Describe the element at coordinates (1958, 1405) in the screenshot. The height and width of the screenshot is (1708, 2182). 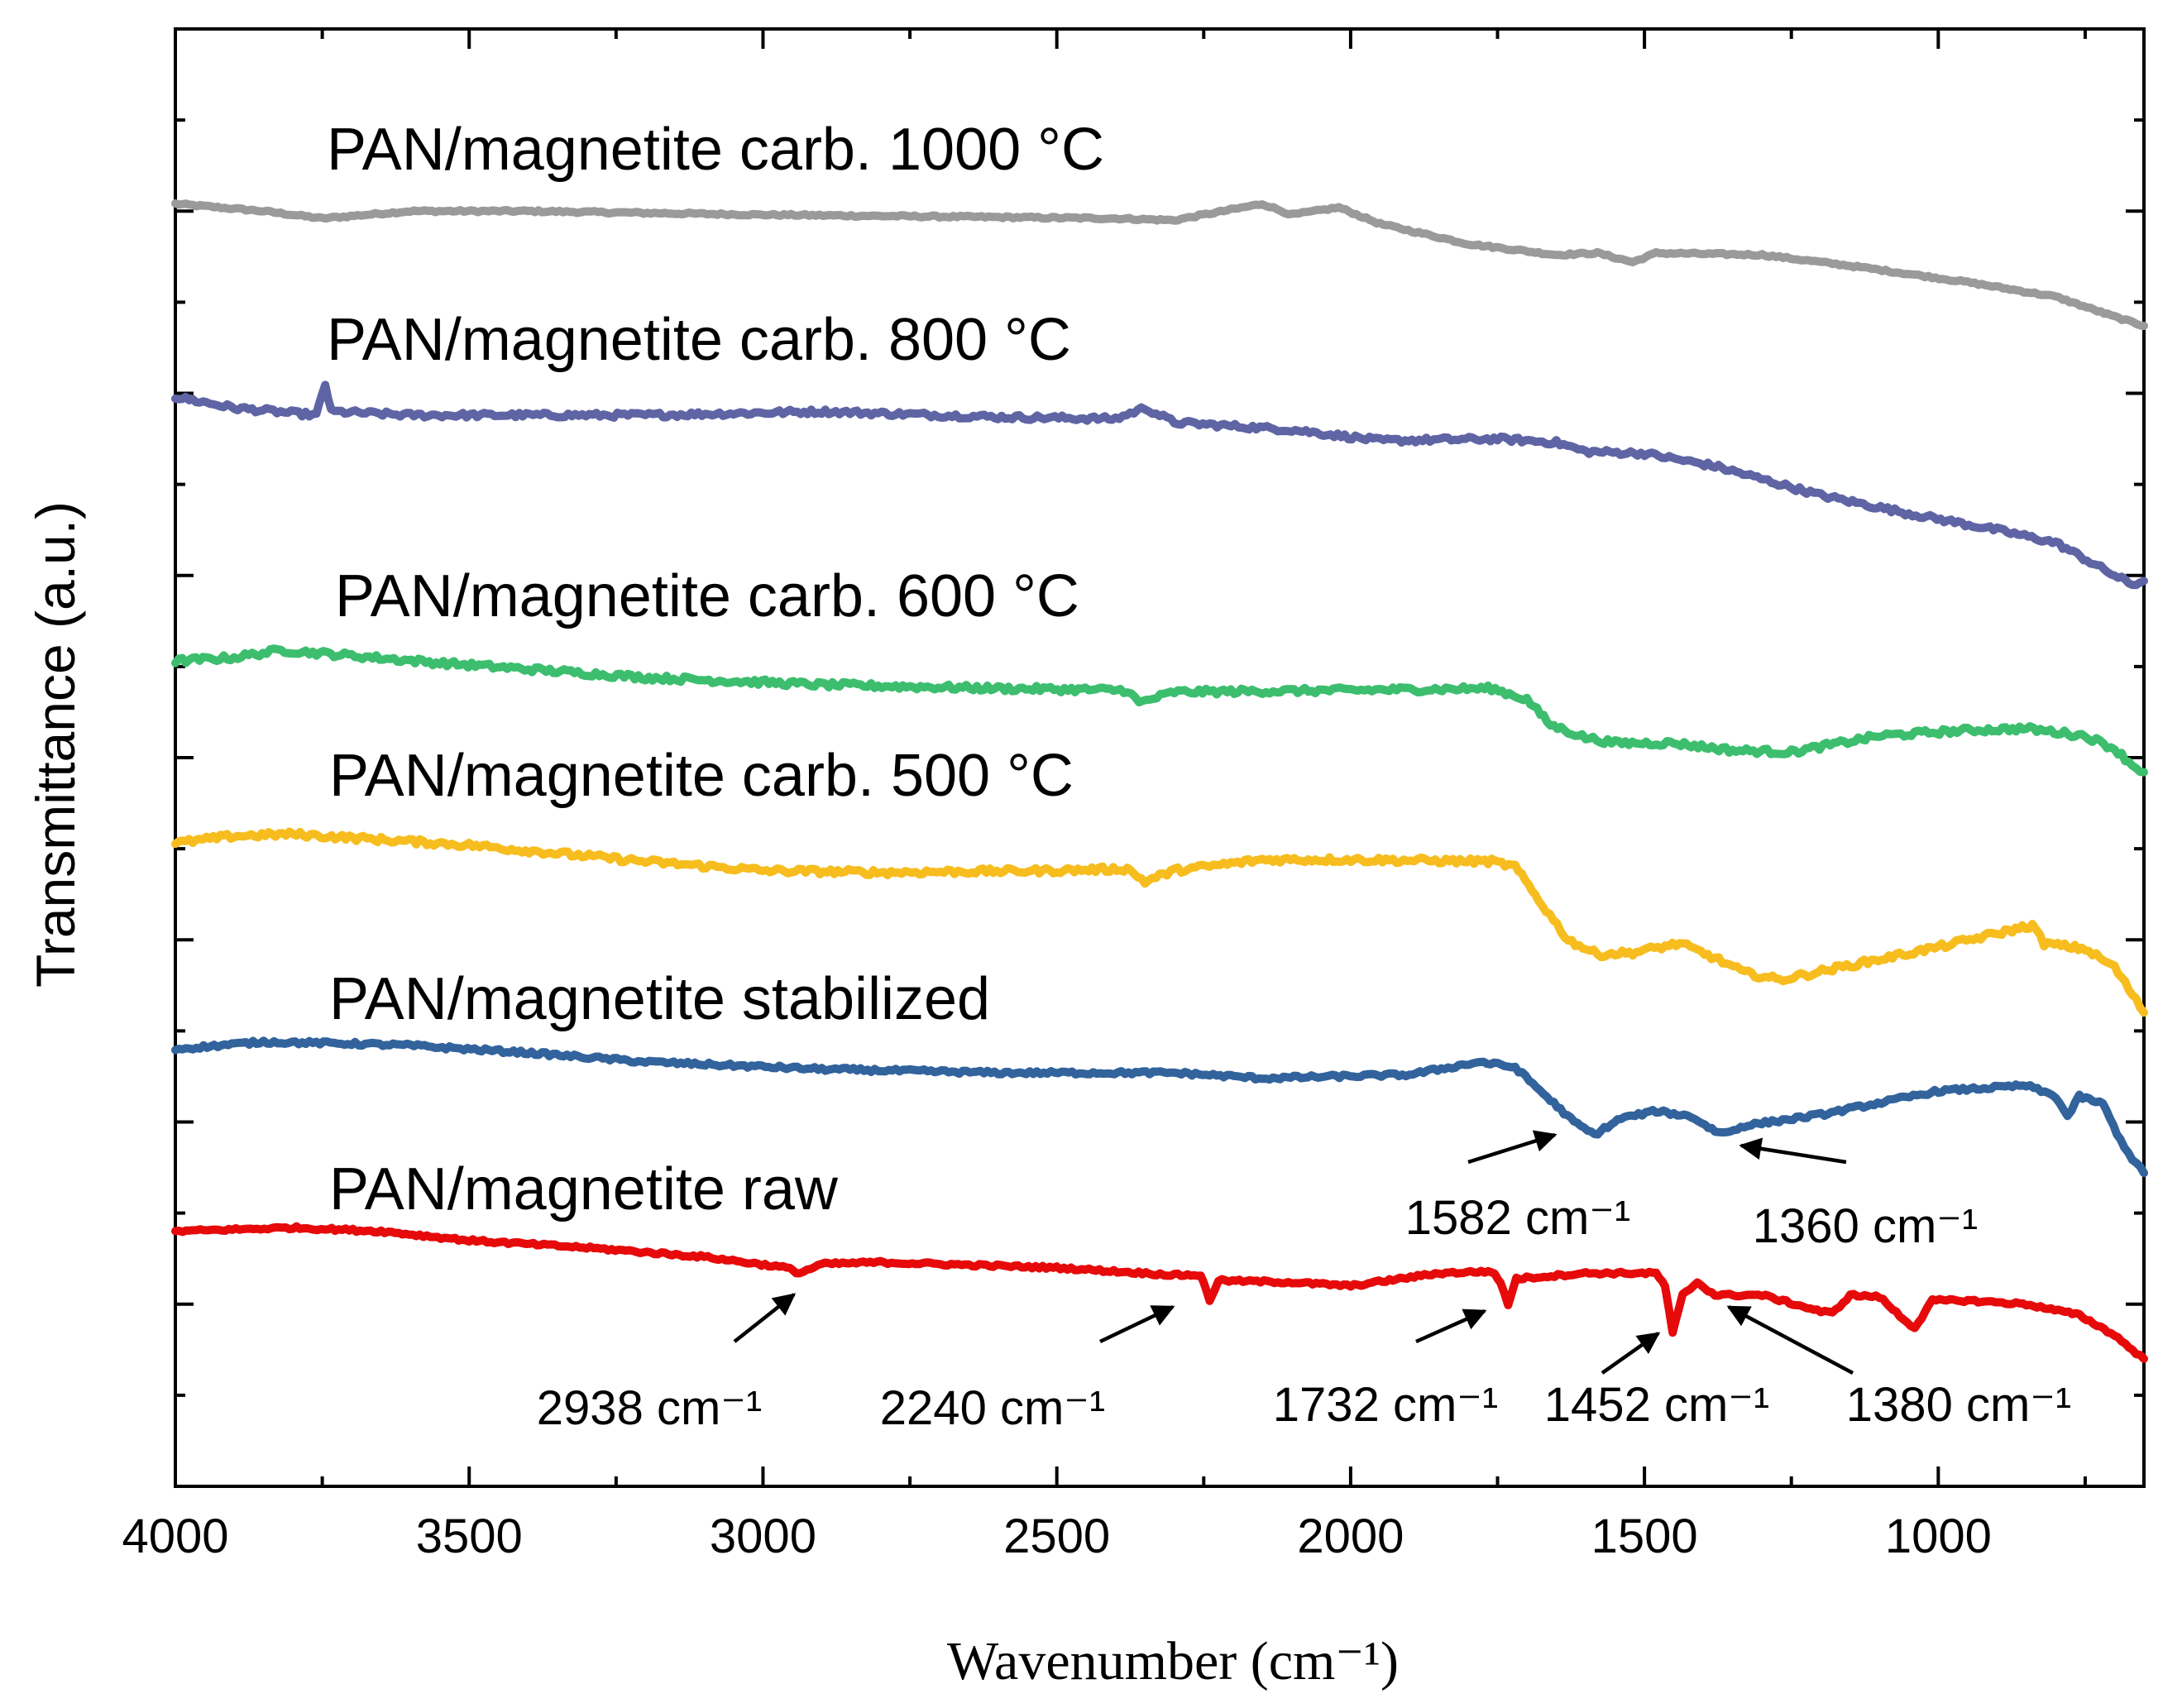
I see `annotation-label-1380: 1380 cm⁻¹` at that location.